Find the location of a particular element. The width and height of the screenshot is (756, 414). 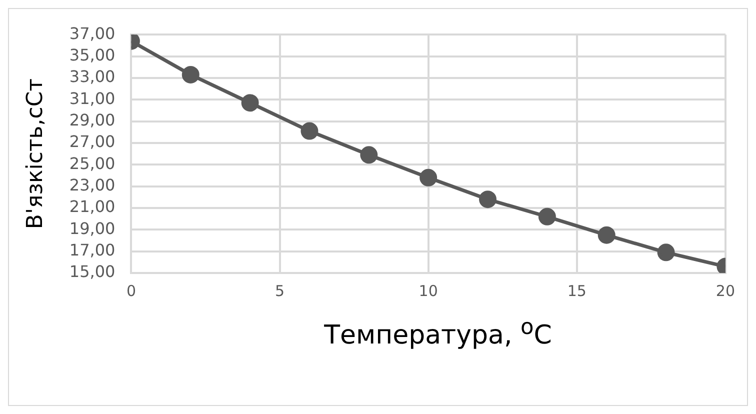

x-axis-title: Температура, $^{o}$C is located at coordinates (438, 333).